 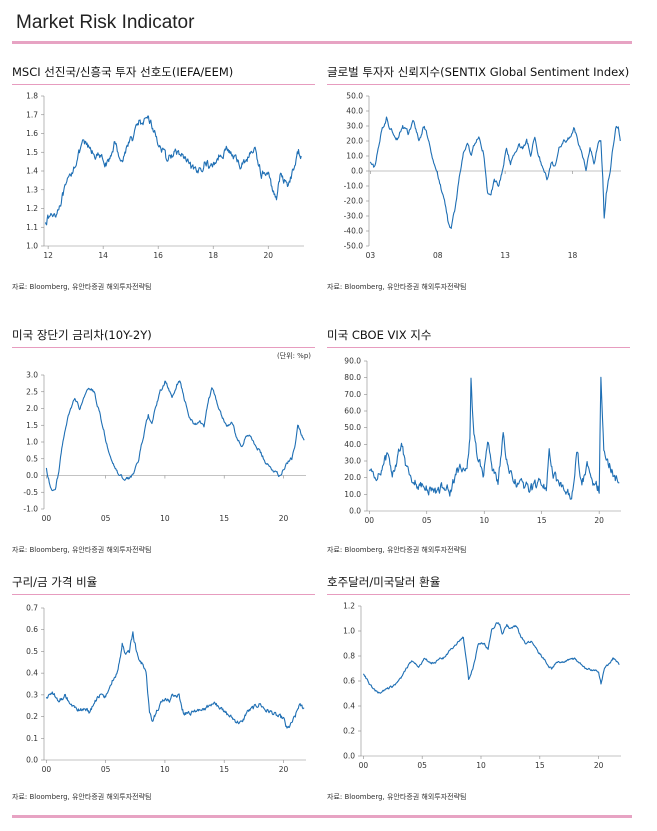 I want to click on y-tick-label: 1.3, so click(x=32, y=189).